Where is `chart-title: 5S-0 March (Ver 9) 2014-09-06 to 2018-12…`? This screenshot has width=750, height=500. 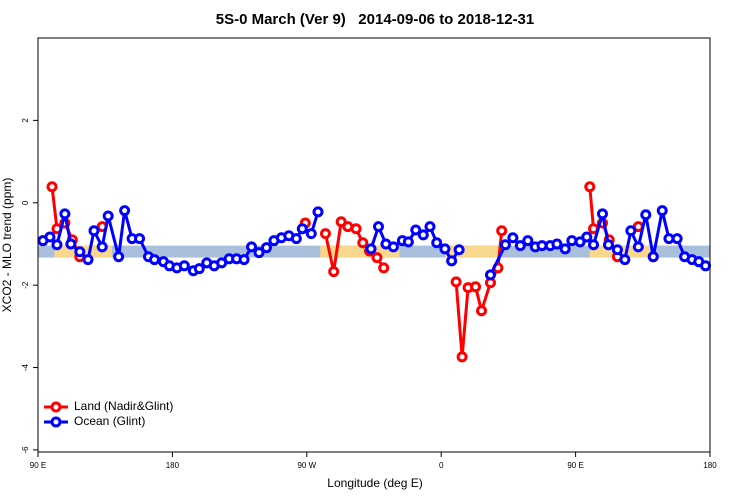 chart-title: 5S-0 March (Ver 9) 2014-09-06 to 2018-12… is located at coordinates (375, 19).